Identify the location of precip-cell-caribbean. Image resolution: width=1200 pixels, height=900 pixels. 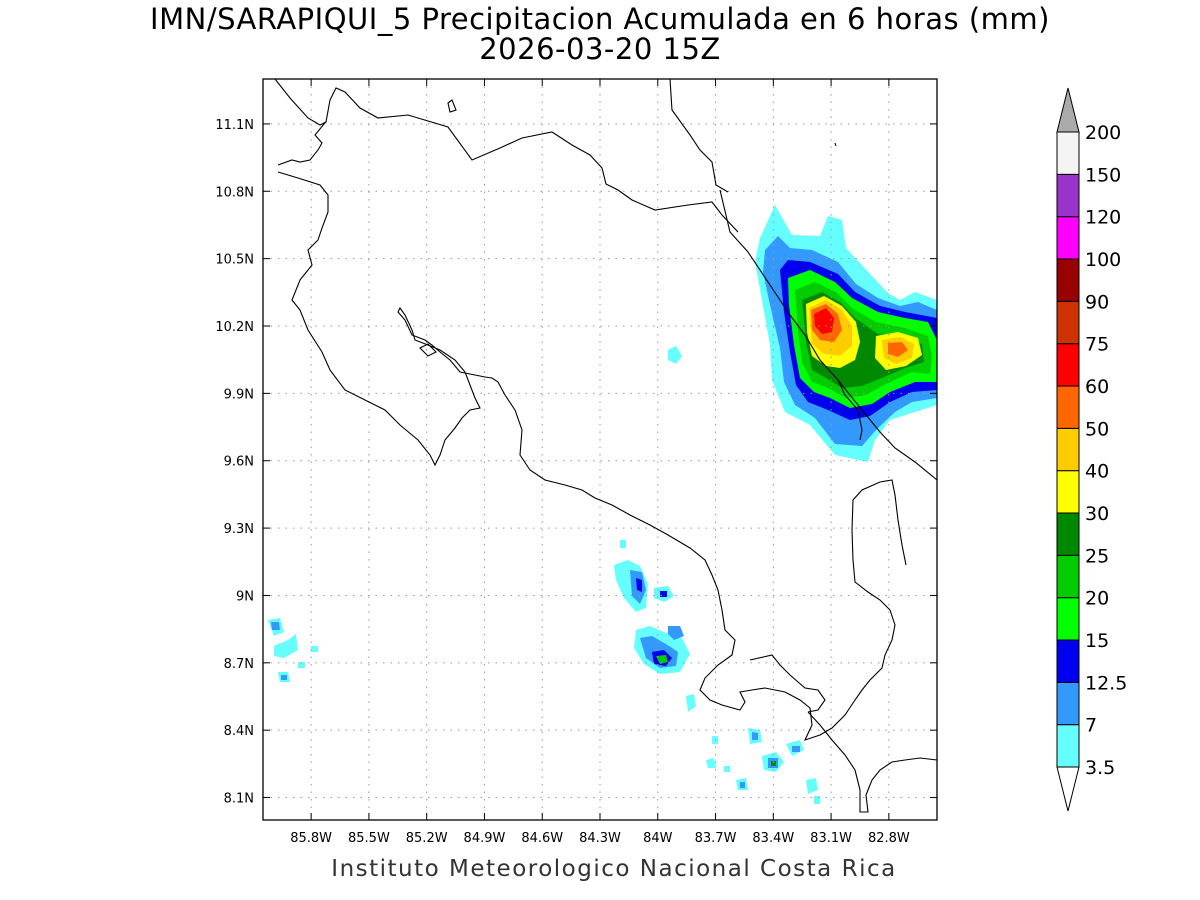
(846, 333).